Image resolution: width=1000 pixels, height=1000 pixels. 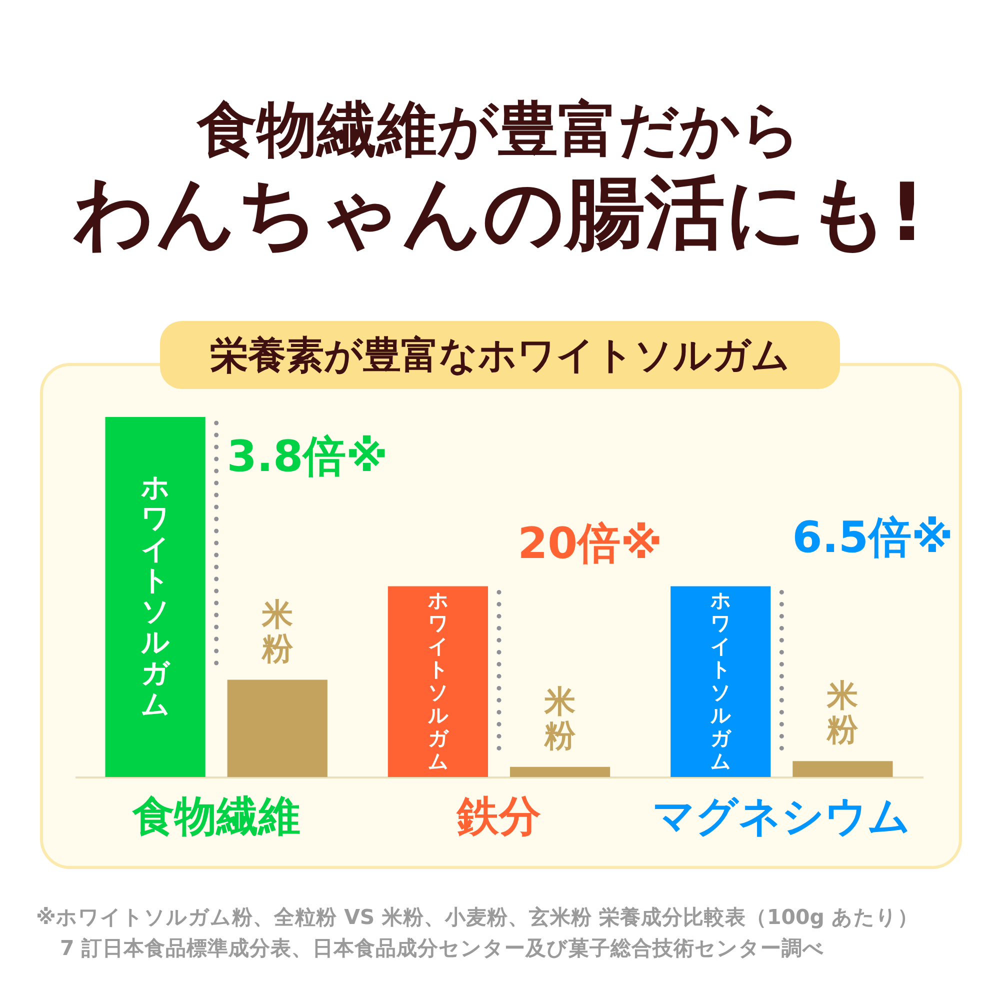 I want to click on text: ※ホワイトソルガム粉、全粒粉 VS 米粉、小麦粉、玄米粉 栄養成分比較表（100g あたり）, so click(x=478, y=917).